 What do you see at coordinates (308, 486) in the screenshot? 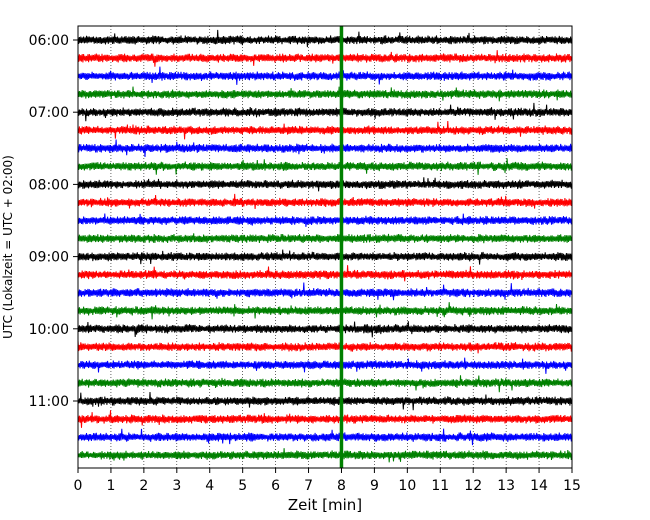
I see `x-tick-label: 7` at bounding box center [308, 486].